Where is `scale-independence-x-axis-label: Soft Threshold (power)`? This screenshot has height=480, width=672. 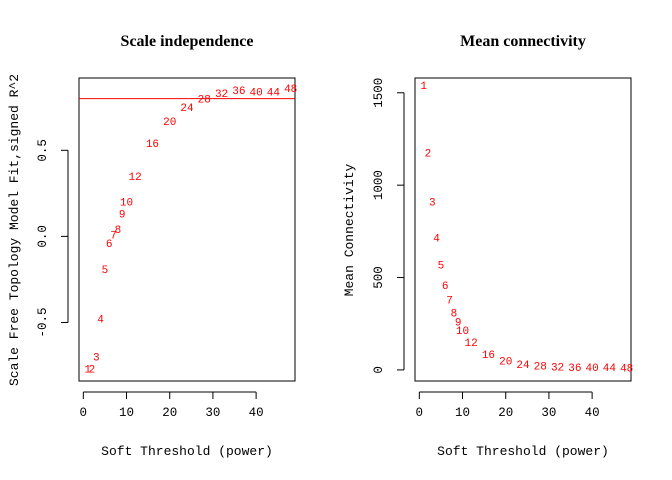 scale-independence-x-axis-label: Soft Threshold (power) is located at coordinates (187, 451).